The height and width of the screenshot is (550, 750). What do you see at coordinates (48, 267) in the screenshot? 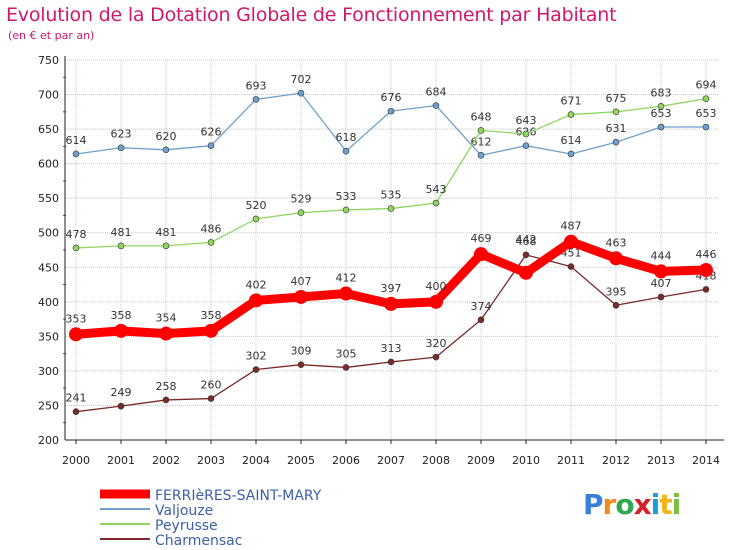
I see `y-tick-label: 450` at bounding box center [48, 267].